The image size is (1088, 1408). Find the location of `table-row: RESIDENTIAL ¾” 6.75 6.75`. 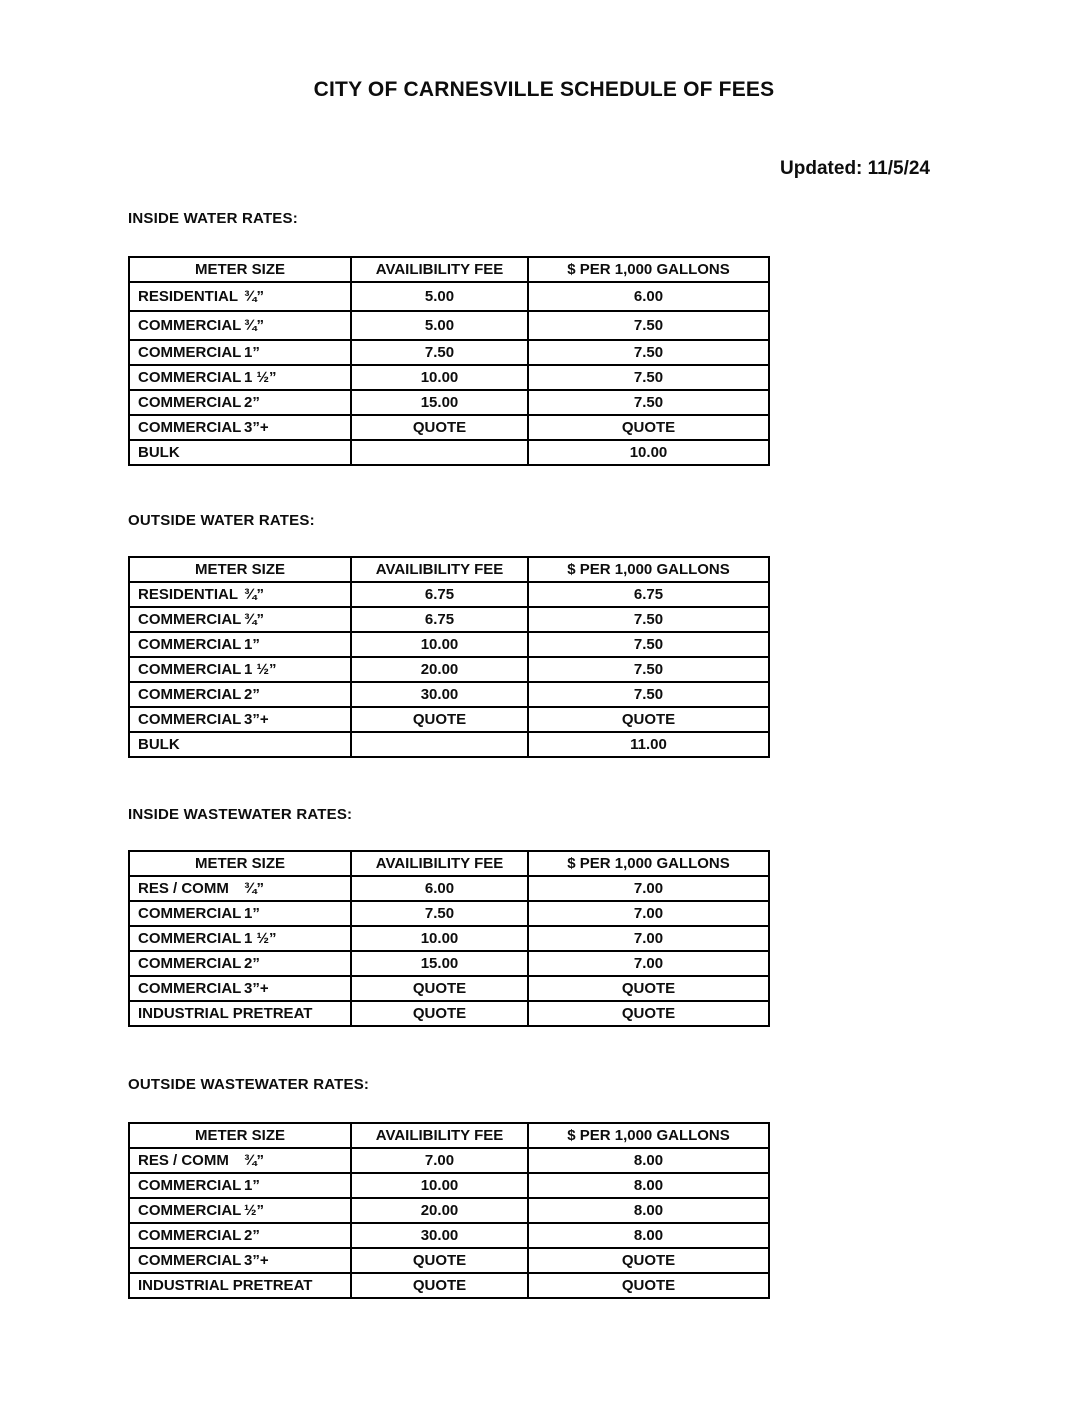

table-row: RESIDENTIAL ¾” 6.75 6.75 is located at coordinates (449, 594).